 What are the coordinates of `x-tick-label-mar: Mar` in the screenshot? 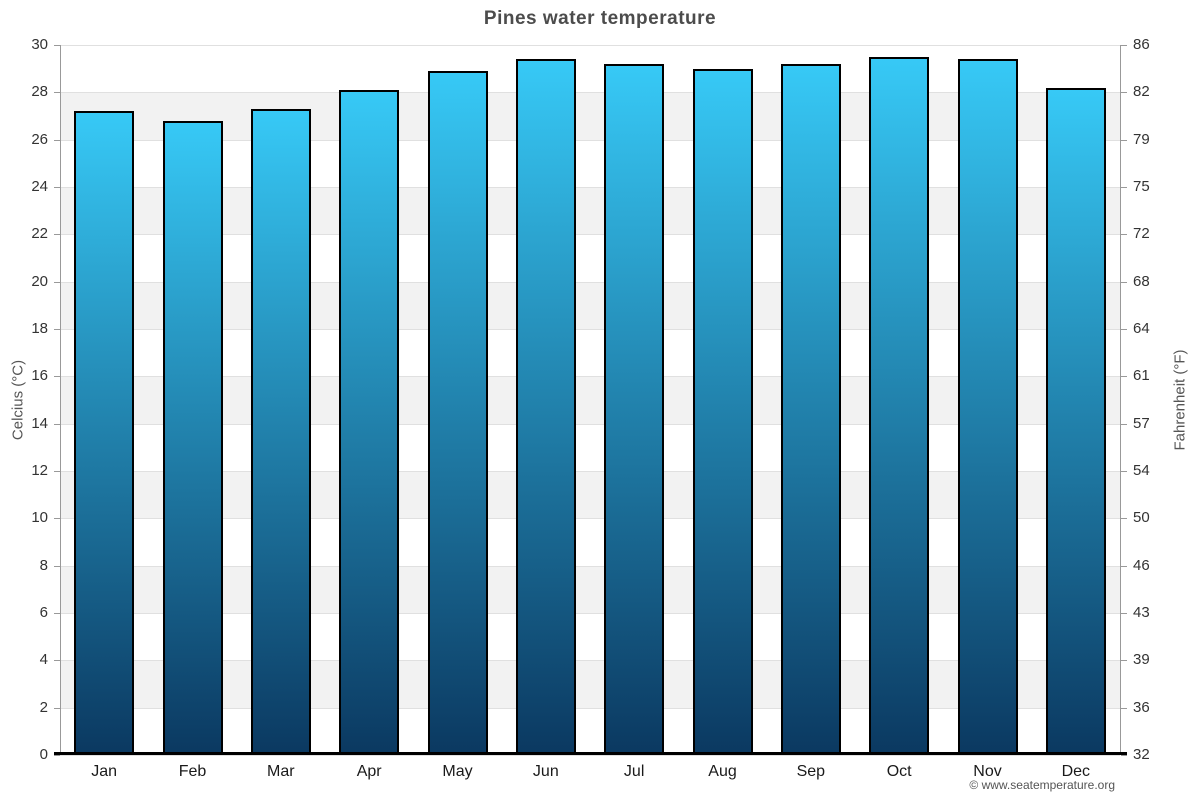 It's located at (281, 771).